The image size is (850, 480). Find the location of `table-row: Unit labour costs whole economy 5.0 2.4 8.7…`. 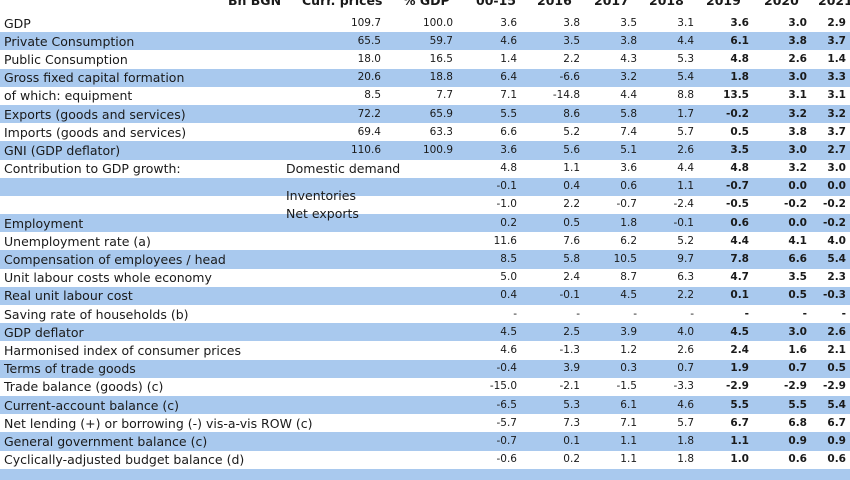

table-row: Unit labour costs whole economy 5.0 2.4 8.7… is located at coordinates (425, 278).